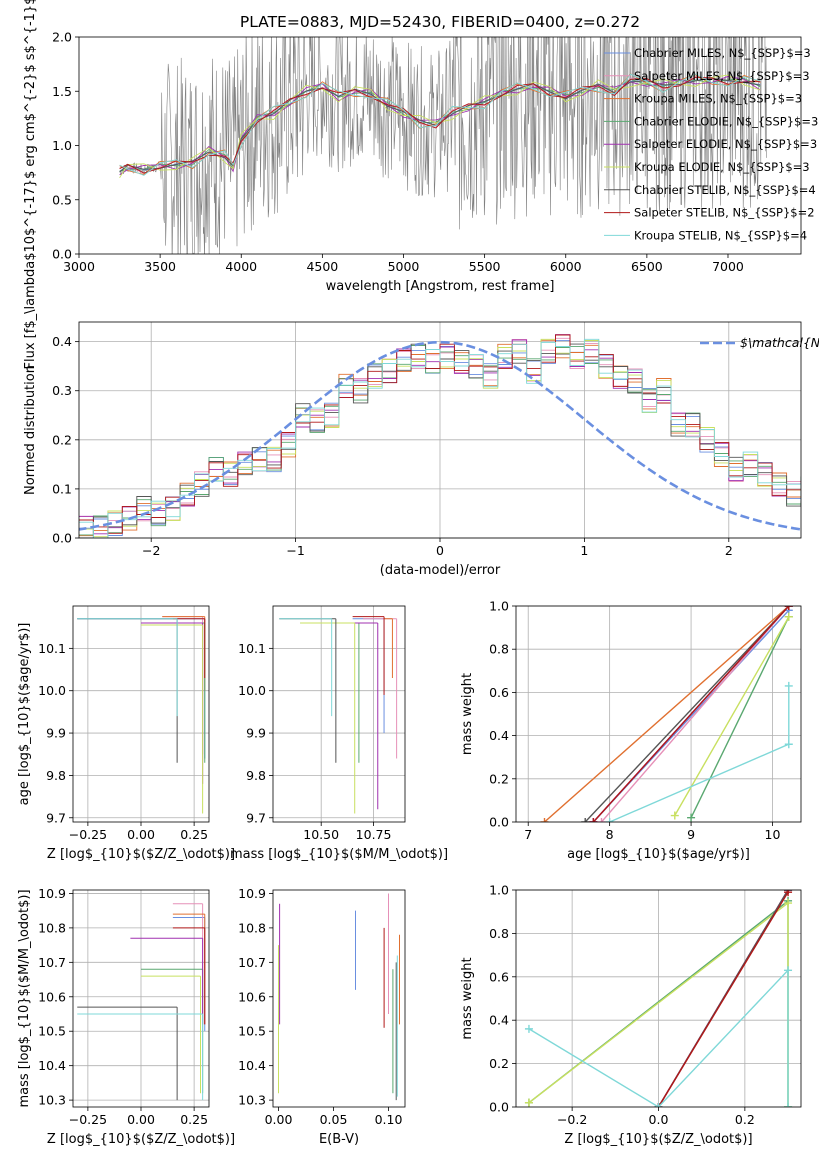 The image size is (819, 1170). Describe the element at coordinates (691, 834) in the screenshot. I see `x-tick-label: 9` at that location.